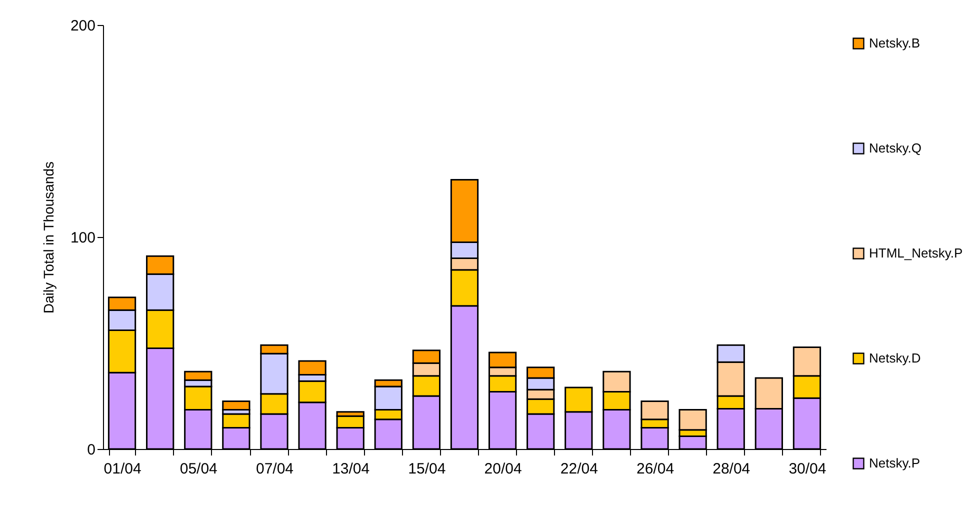  What do you see at coordinates (916, 253) in the screenshot?
I see `legend-label: HTML_Netsky.P` at bounding box center [916, 253].